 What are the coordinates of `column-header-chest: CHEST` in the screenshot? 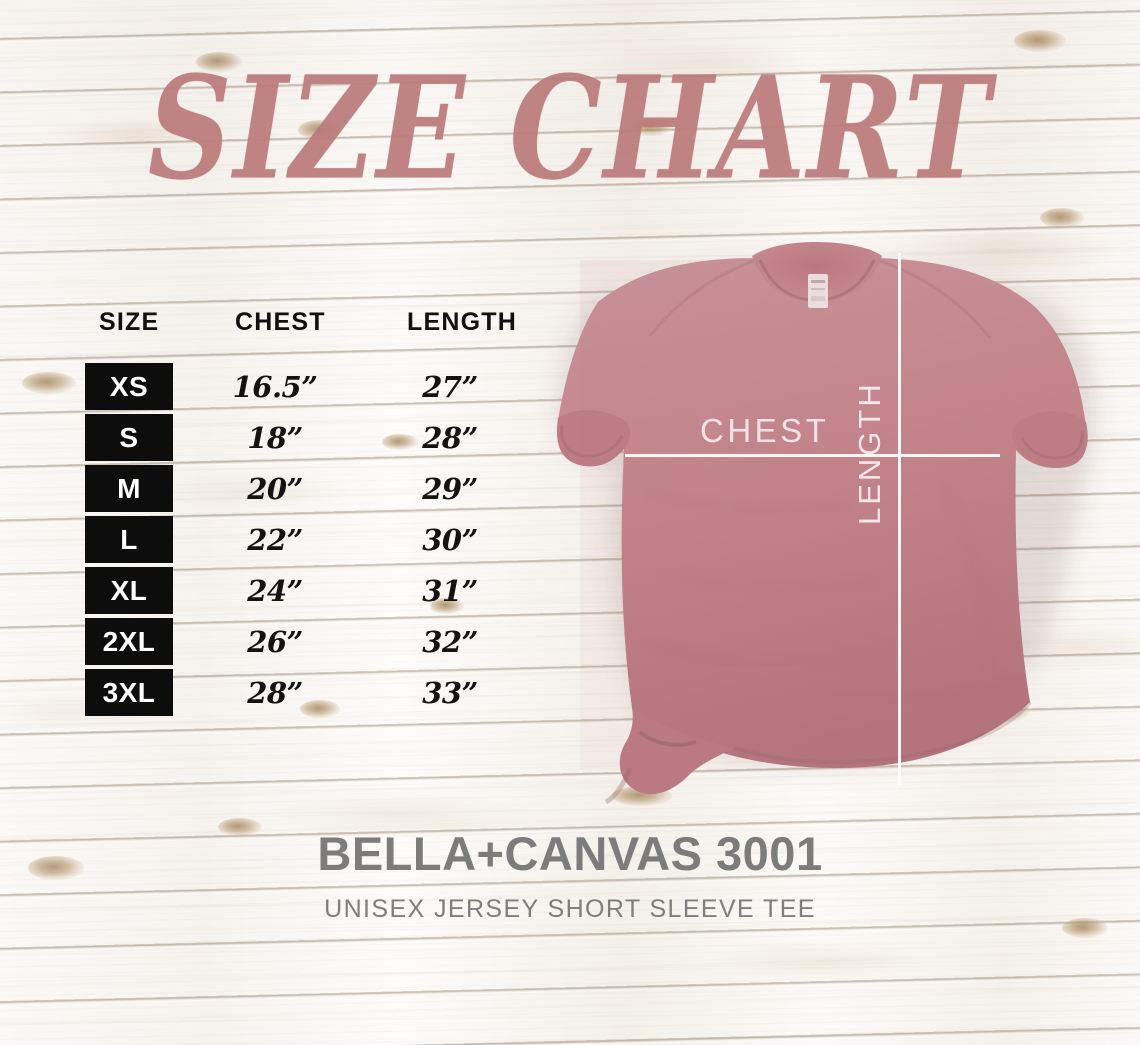 It's located at (280, 322).